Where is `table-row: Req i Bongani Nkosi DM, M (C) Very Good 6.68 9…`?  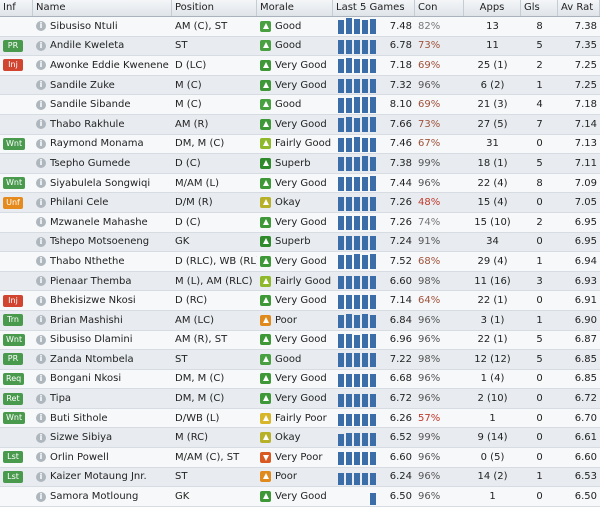
table-row: Req i Bongani Nkosi DM, M (C) Very Good 6.68 9… is located at coordinates (300, 379).